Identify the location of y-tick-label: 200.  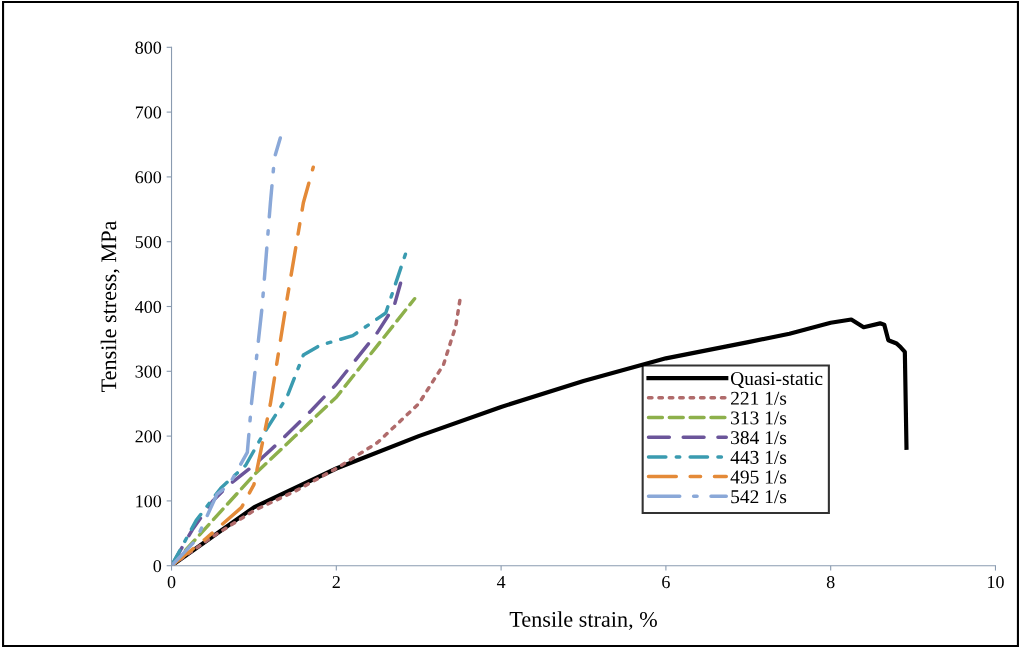
(148, 436).